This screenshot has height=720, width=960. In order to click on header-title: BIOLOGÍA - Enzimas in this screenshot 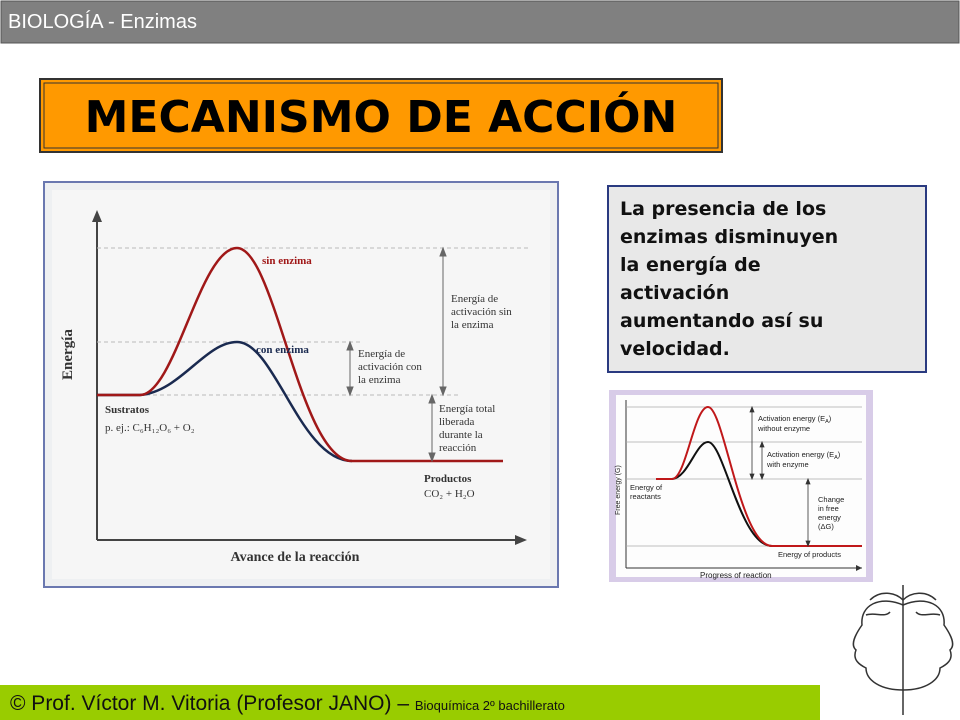, I will do `click(102, 21)`.